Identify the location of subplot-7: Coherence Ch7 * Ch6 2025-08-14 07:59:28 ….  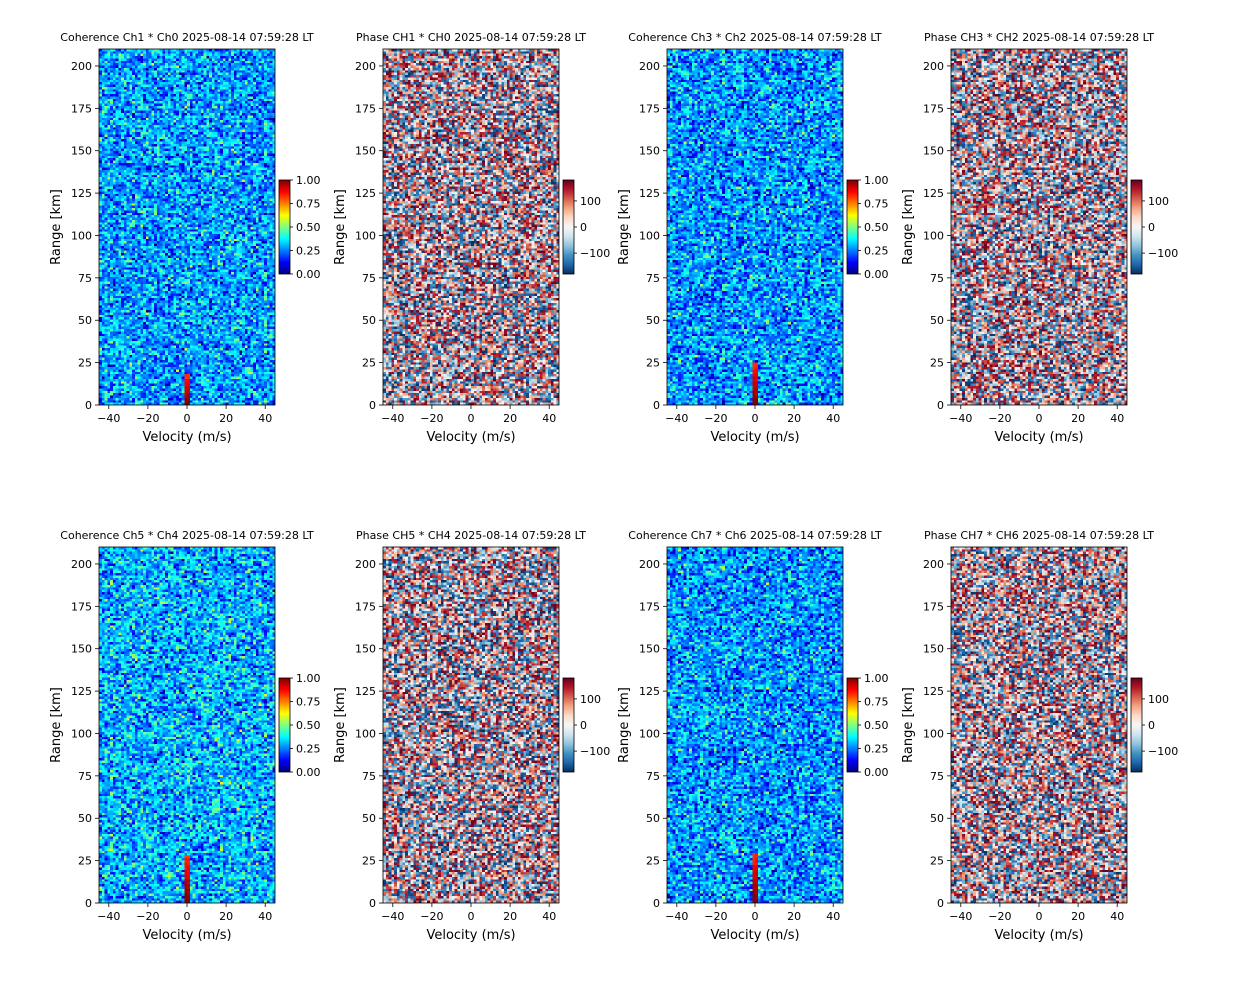
(753, 736).